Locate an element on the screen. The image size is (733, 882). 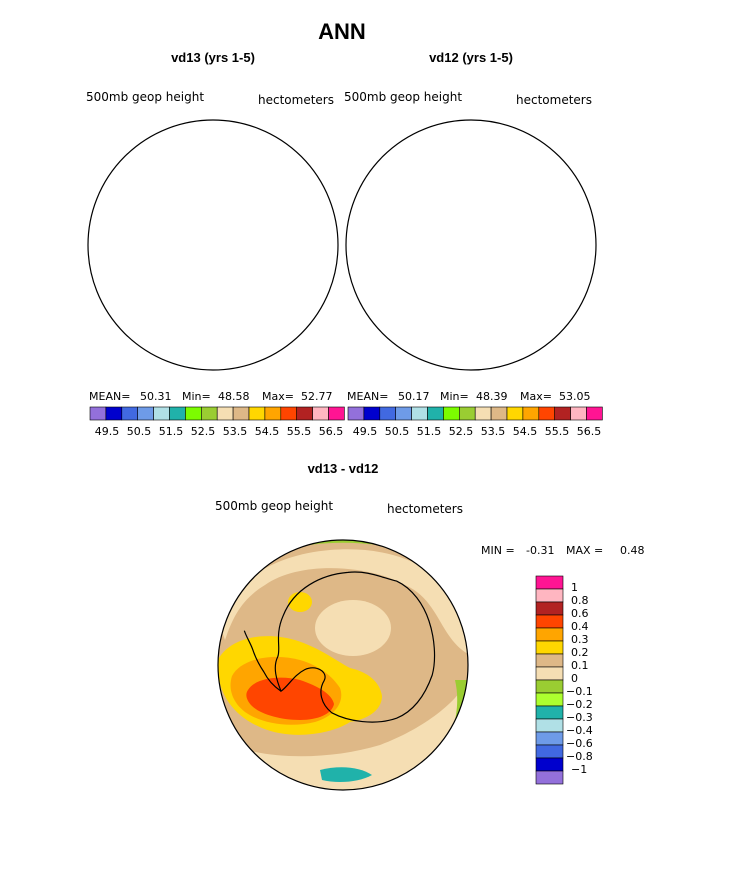
region-outer-band is located at coordinates (343, 602).